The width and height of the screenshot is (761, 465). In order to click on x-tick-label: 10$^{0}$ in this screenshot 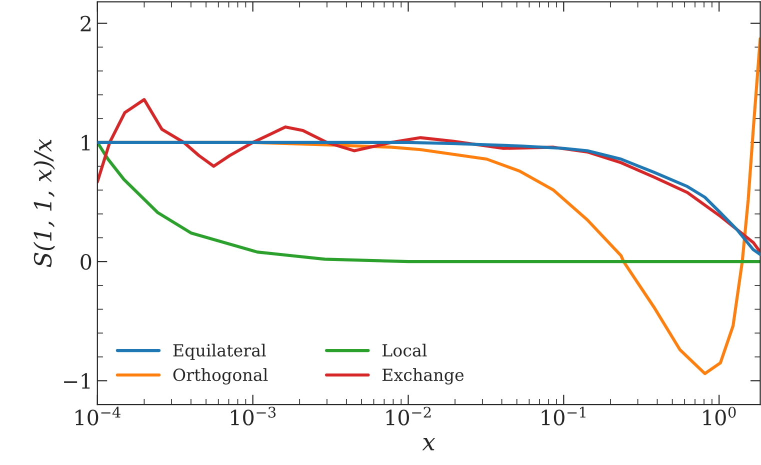, I will do `click(719, 416)`.